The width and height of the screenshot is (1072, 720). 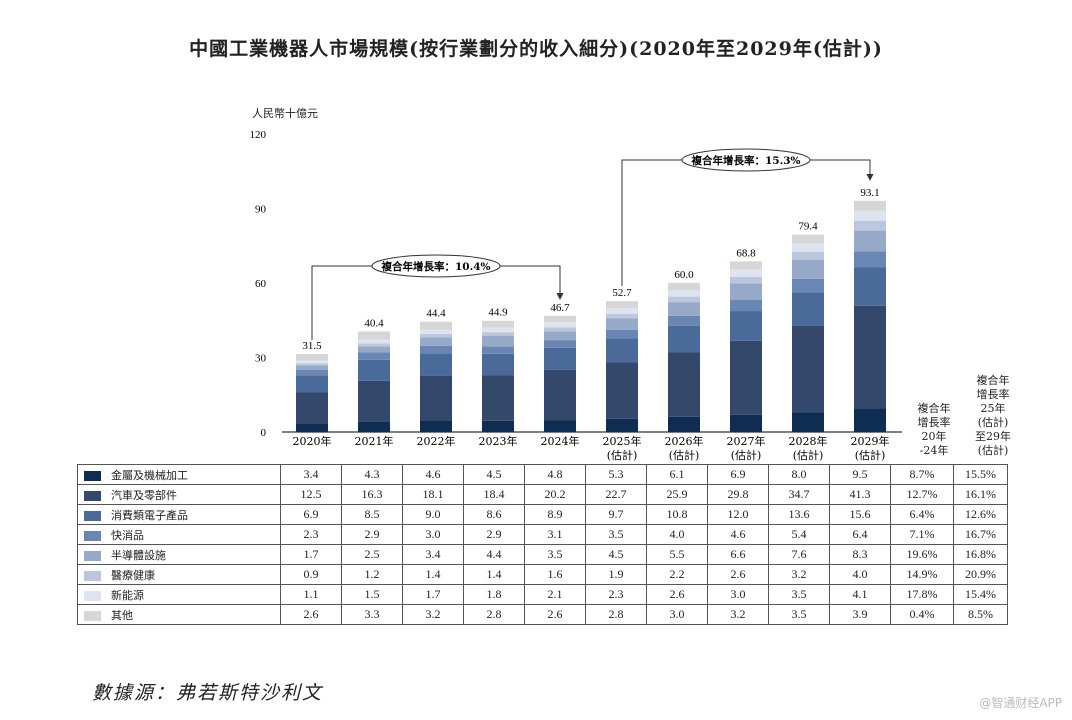 I want to click on legend-cell: 新能源, so click(x=179, y=594).